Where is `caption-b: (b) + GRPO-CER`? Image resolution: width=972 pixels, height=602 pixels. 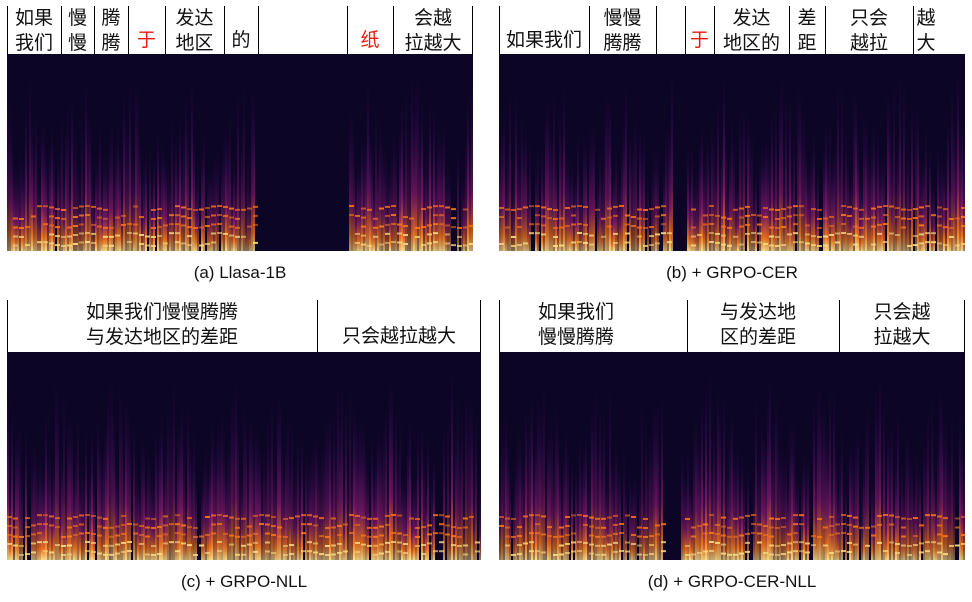 caption-b: (b) + GRPO-CER is located at coordinates (732, 272).